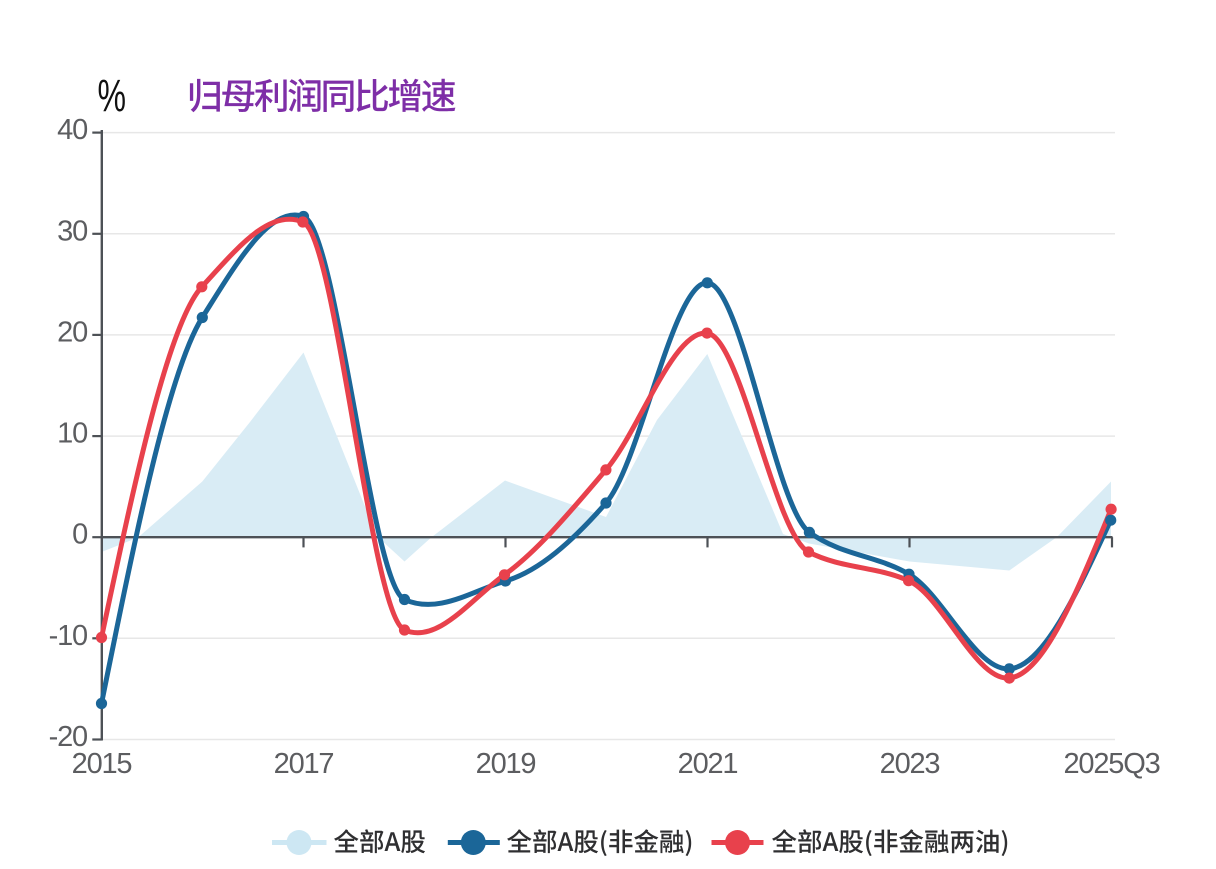  What do you see at coordinates (102, 764) in the screenshot?
I see `svg-text: 2015` at bounding box center [102, 764].